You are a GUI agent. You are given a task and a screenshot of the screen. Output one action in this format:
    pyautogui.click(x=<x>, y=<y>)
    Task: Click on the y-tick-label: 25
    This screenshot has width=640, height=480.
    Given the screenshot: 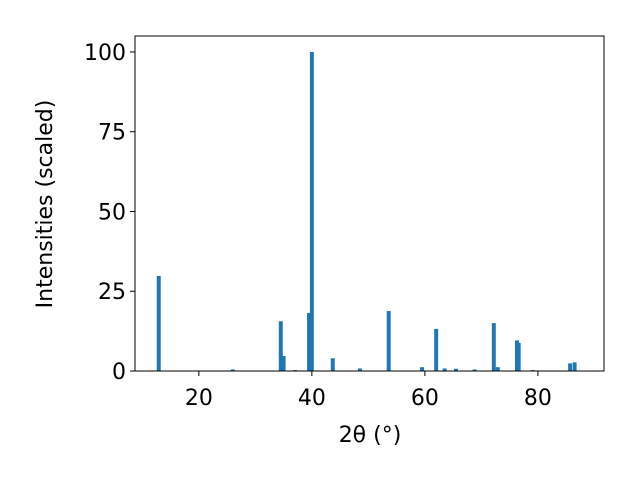 What is the action you would take?
    pyautogui.click(x=112, y=292)
    